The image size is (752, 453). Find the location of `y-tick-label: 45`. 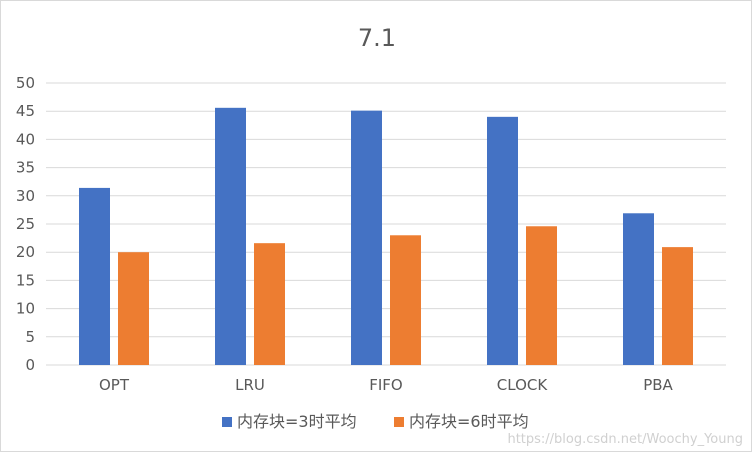

y-tick-label: 45 is located at coordinates (25, 111).